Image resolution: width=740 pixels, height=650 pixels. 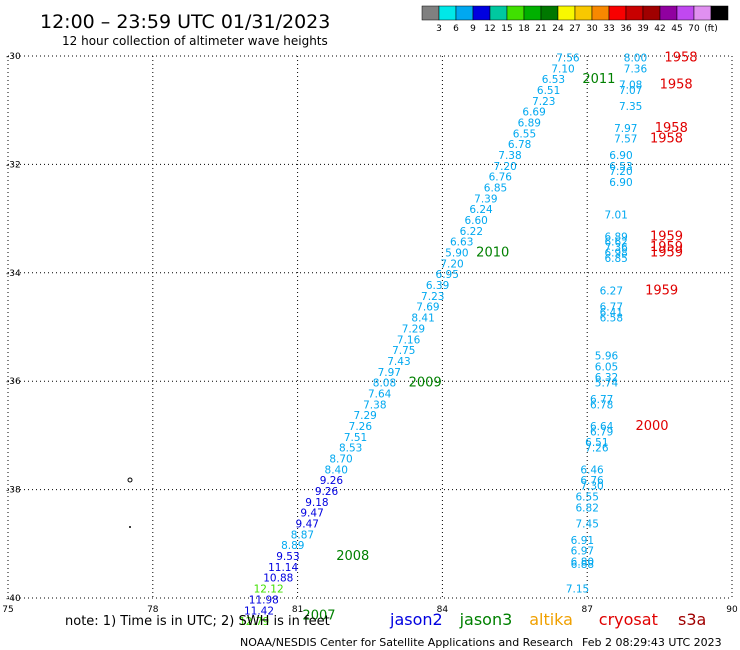 I want to click on wave-height-point: 7.07, so click(x=630, y=91).